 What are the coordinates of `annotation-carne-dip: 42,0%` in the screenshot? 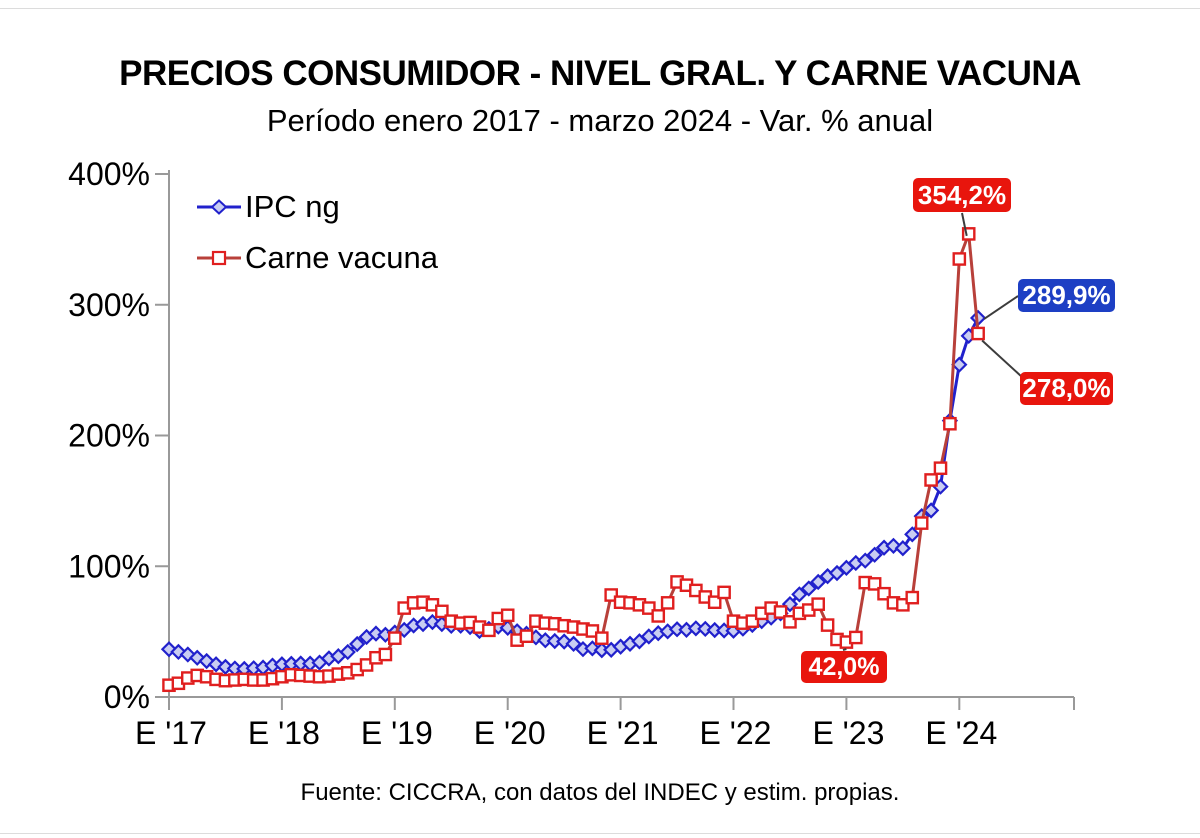 It's located at (844, 667).